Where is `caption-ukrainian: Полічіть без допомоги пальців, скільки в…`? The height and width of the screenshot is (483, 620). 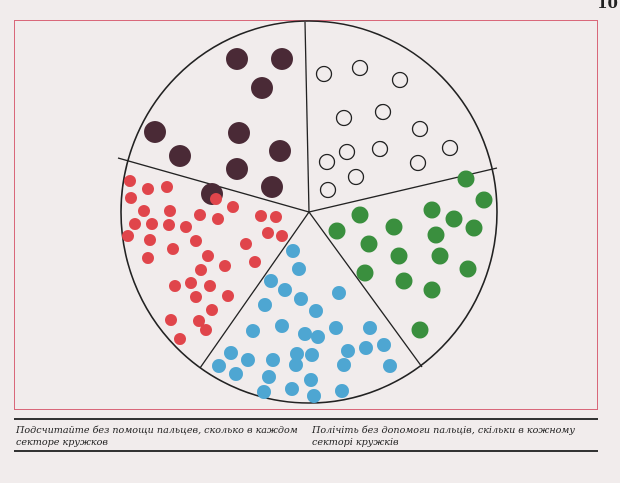 caption-ukrainian: Полічіть без допомоги пальців, скільки в… is located at coordinates (443, 436).